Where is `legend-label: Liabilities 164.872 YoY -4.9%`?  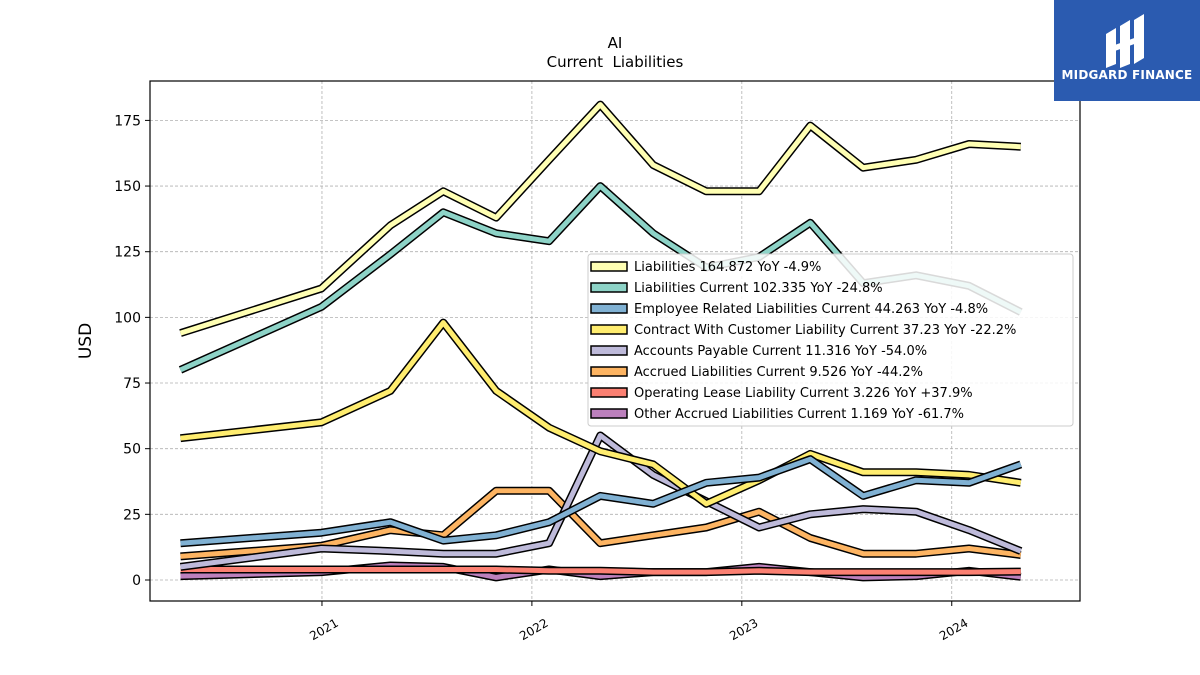
legend-label: Liabilities 164.872 YoY -4.9% is located at coordinates (727, 267).